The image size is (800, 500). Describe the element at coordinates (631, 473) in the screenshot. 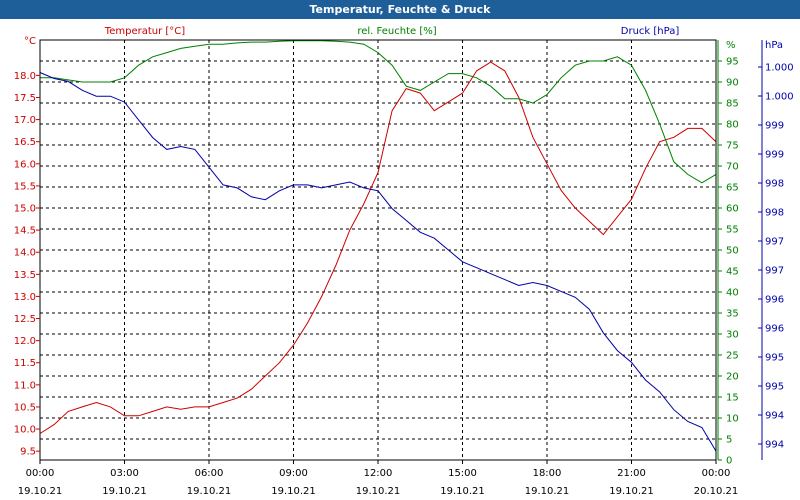

I see `x-tick-time-label: 21:00` at that location.